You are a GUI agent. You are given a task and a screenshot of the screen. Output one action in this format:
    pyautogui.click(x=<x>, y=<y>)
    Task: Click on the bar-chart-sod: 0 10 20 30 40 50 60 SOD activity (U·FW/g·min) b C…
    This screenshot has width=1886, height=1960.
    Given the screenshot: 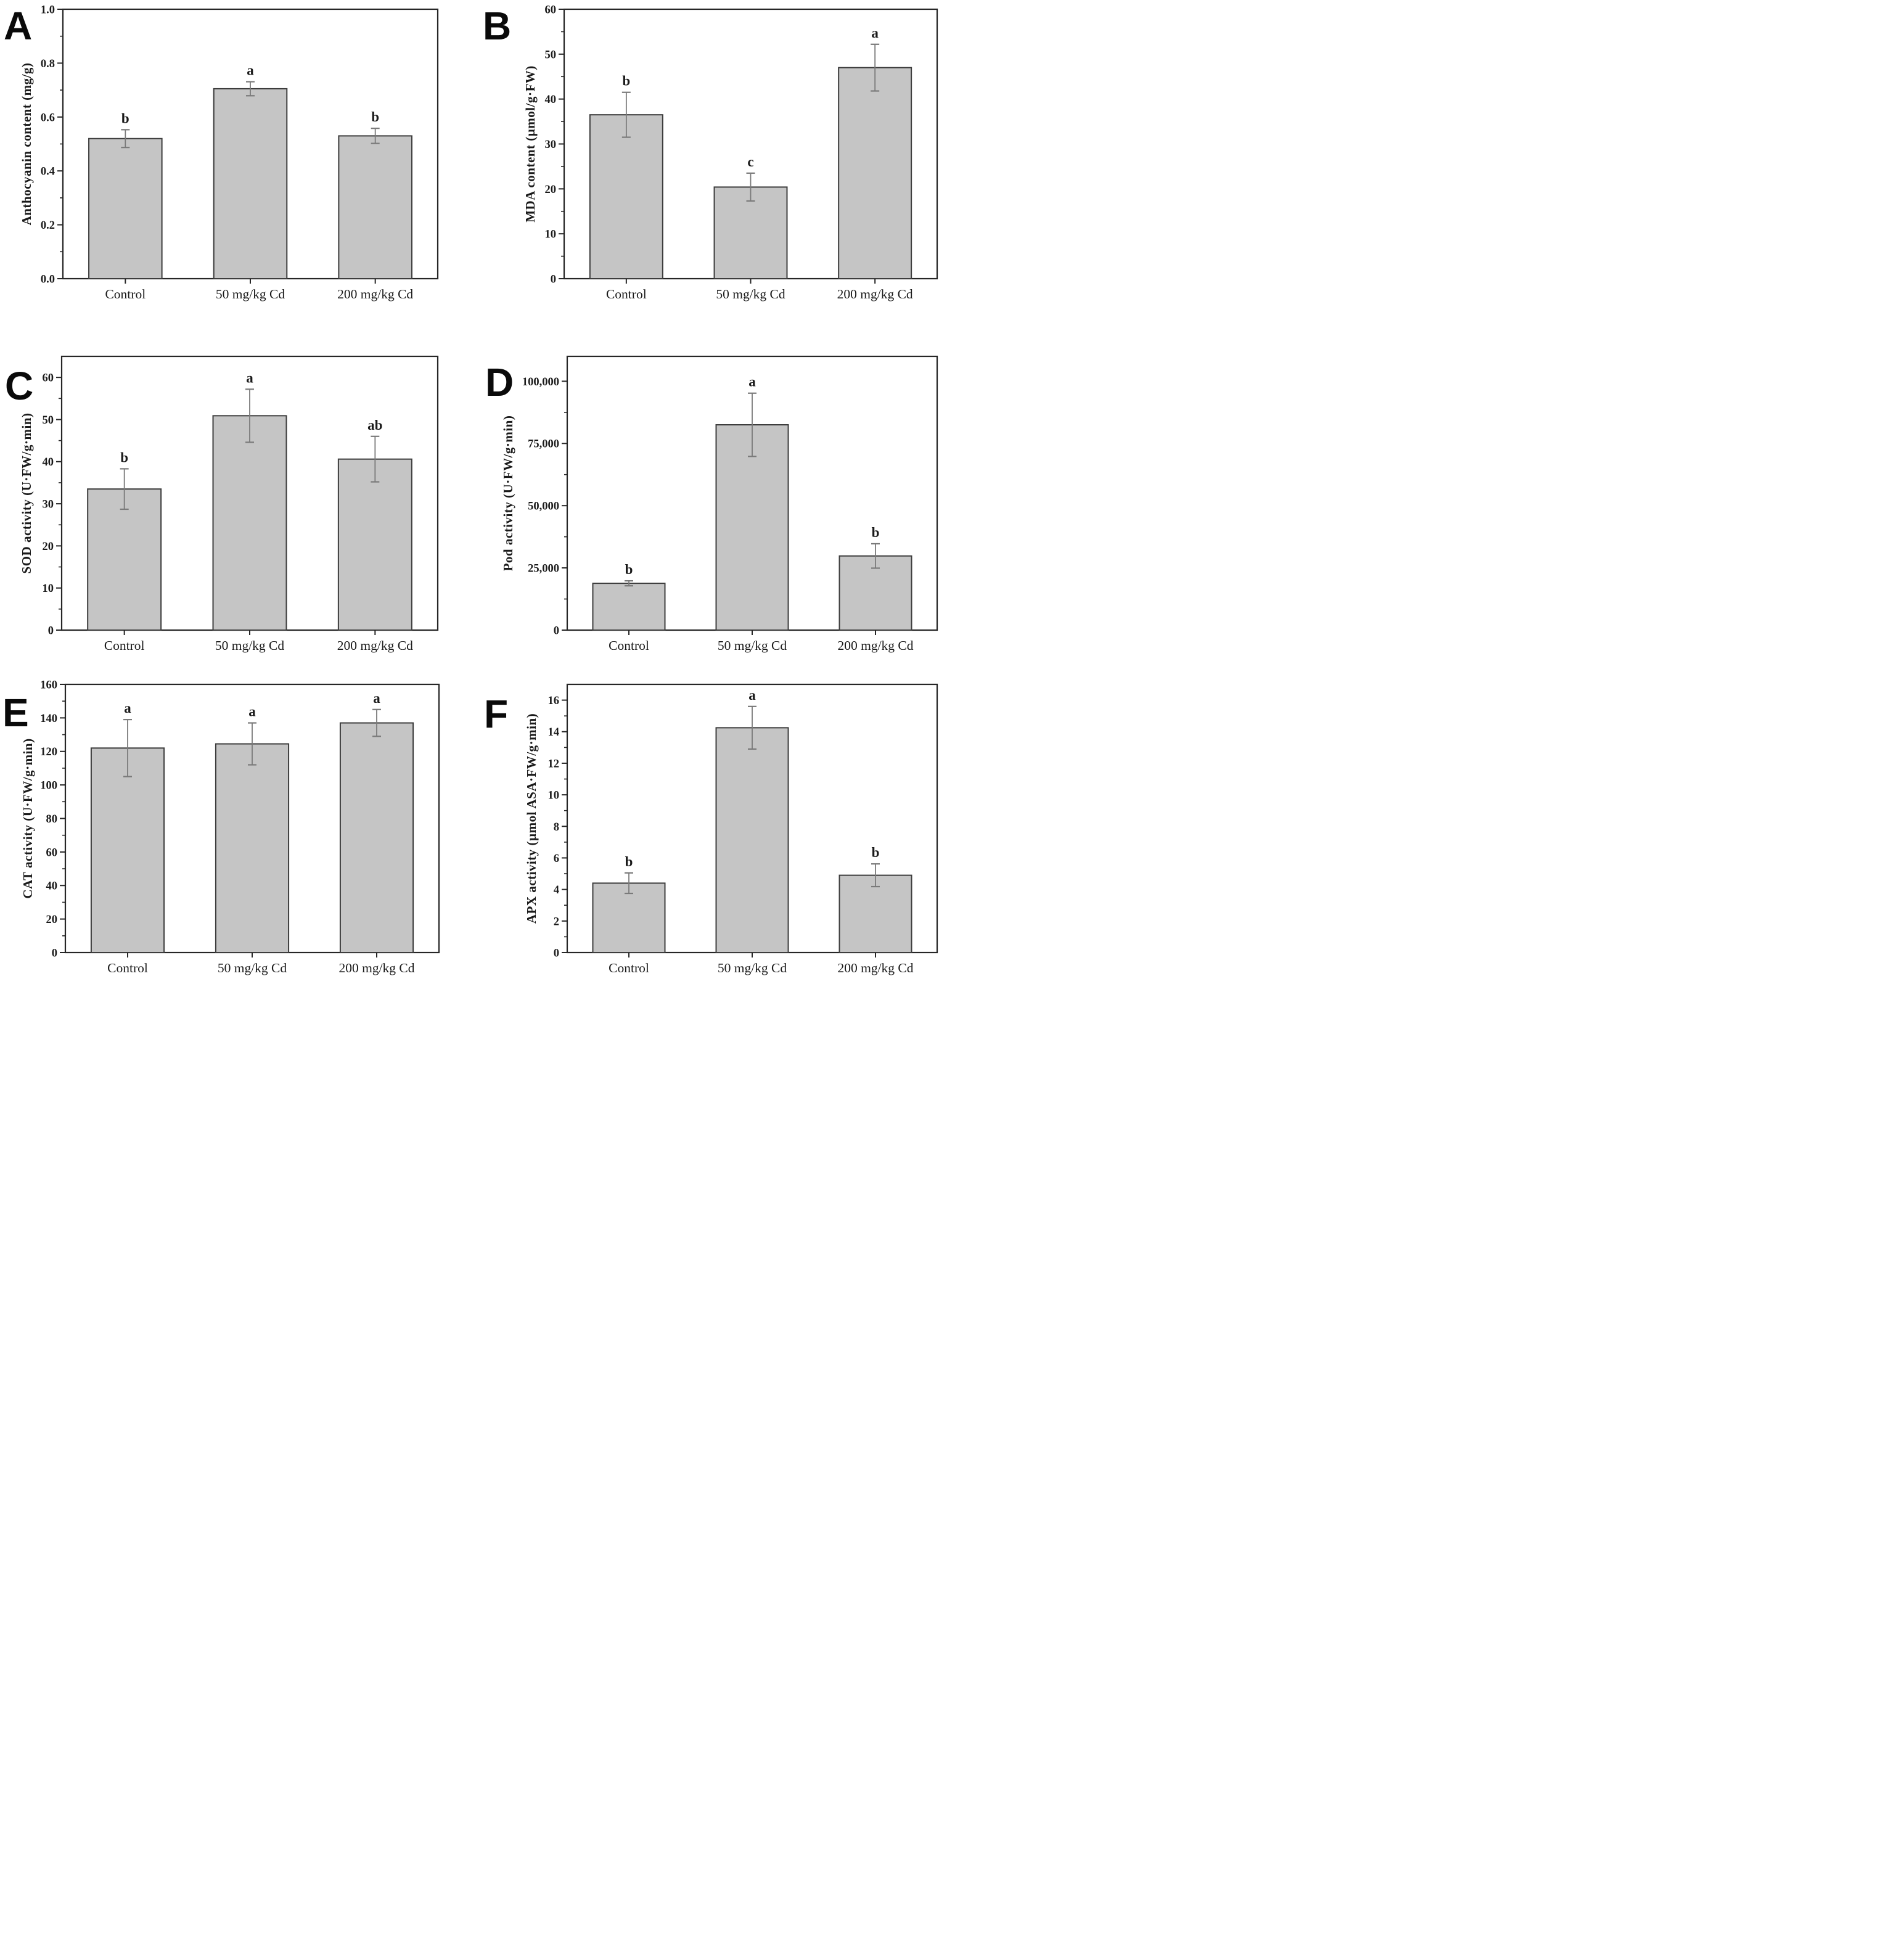 What is the action you would take?
    pyautogui.click(x=229, y=504)
    